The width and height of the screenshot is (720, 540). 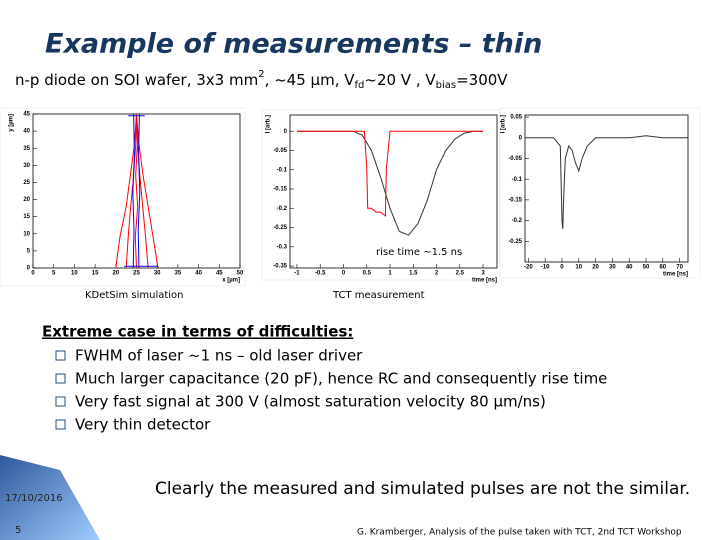 I want to click on x-axis-label: x [µm], so click(x=231, y=281).